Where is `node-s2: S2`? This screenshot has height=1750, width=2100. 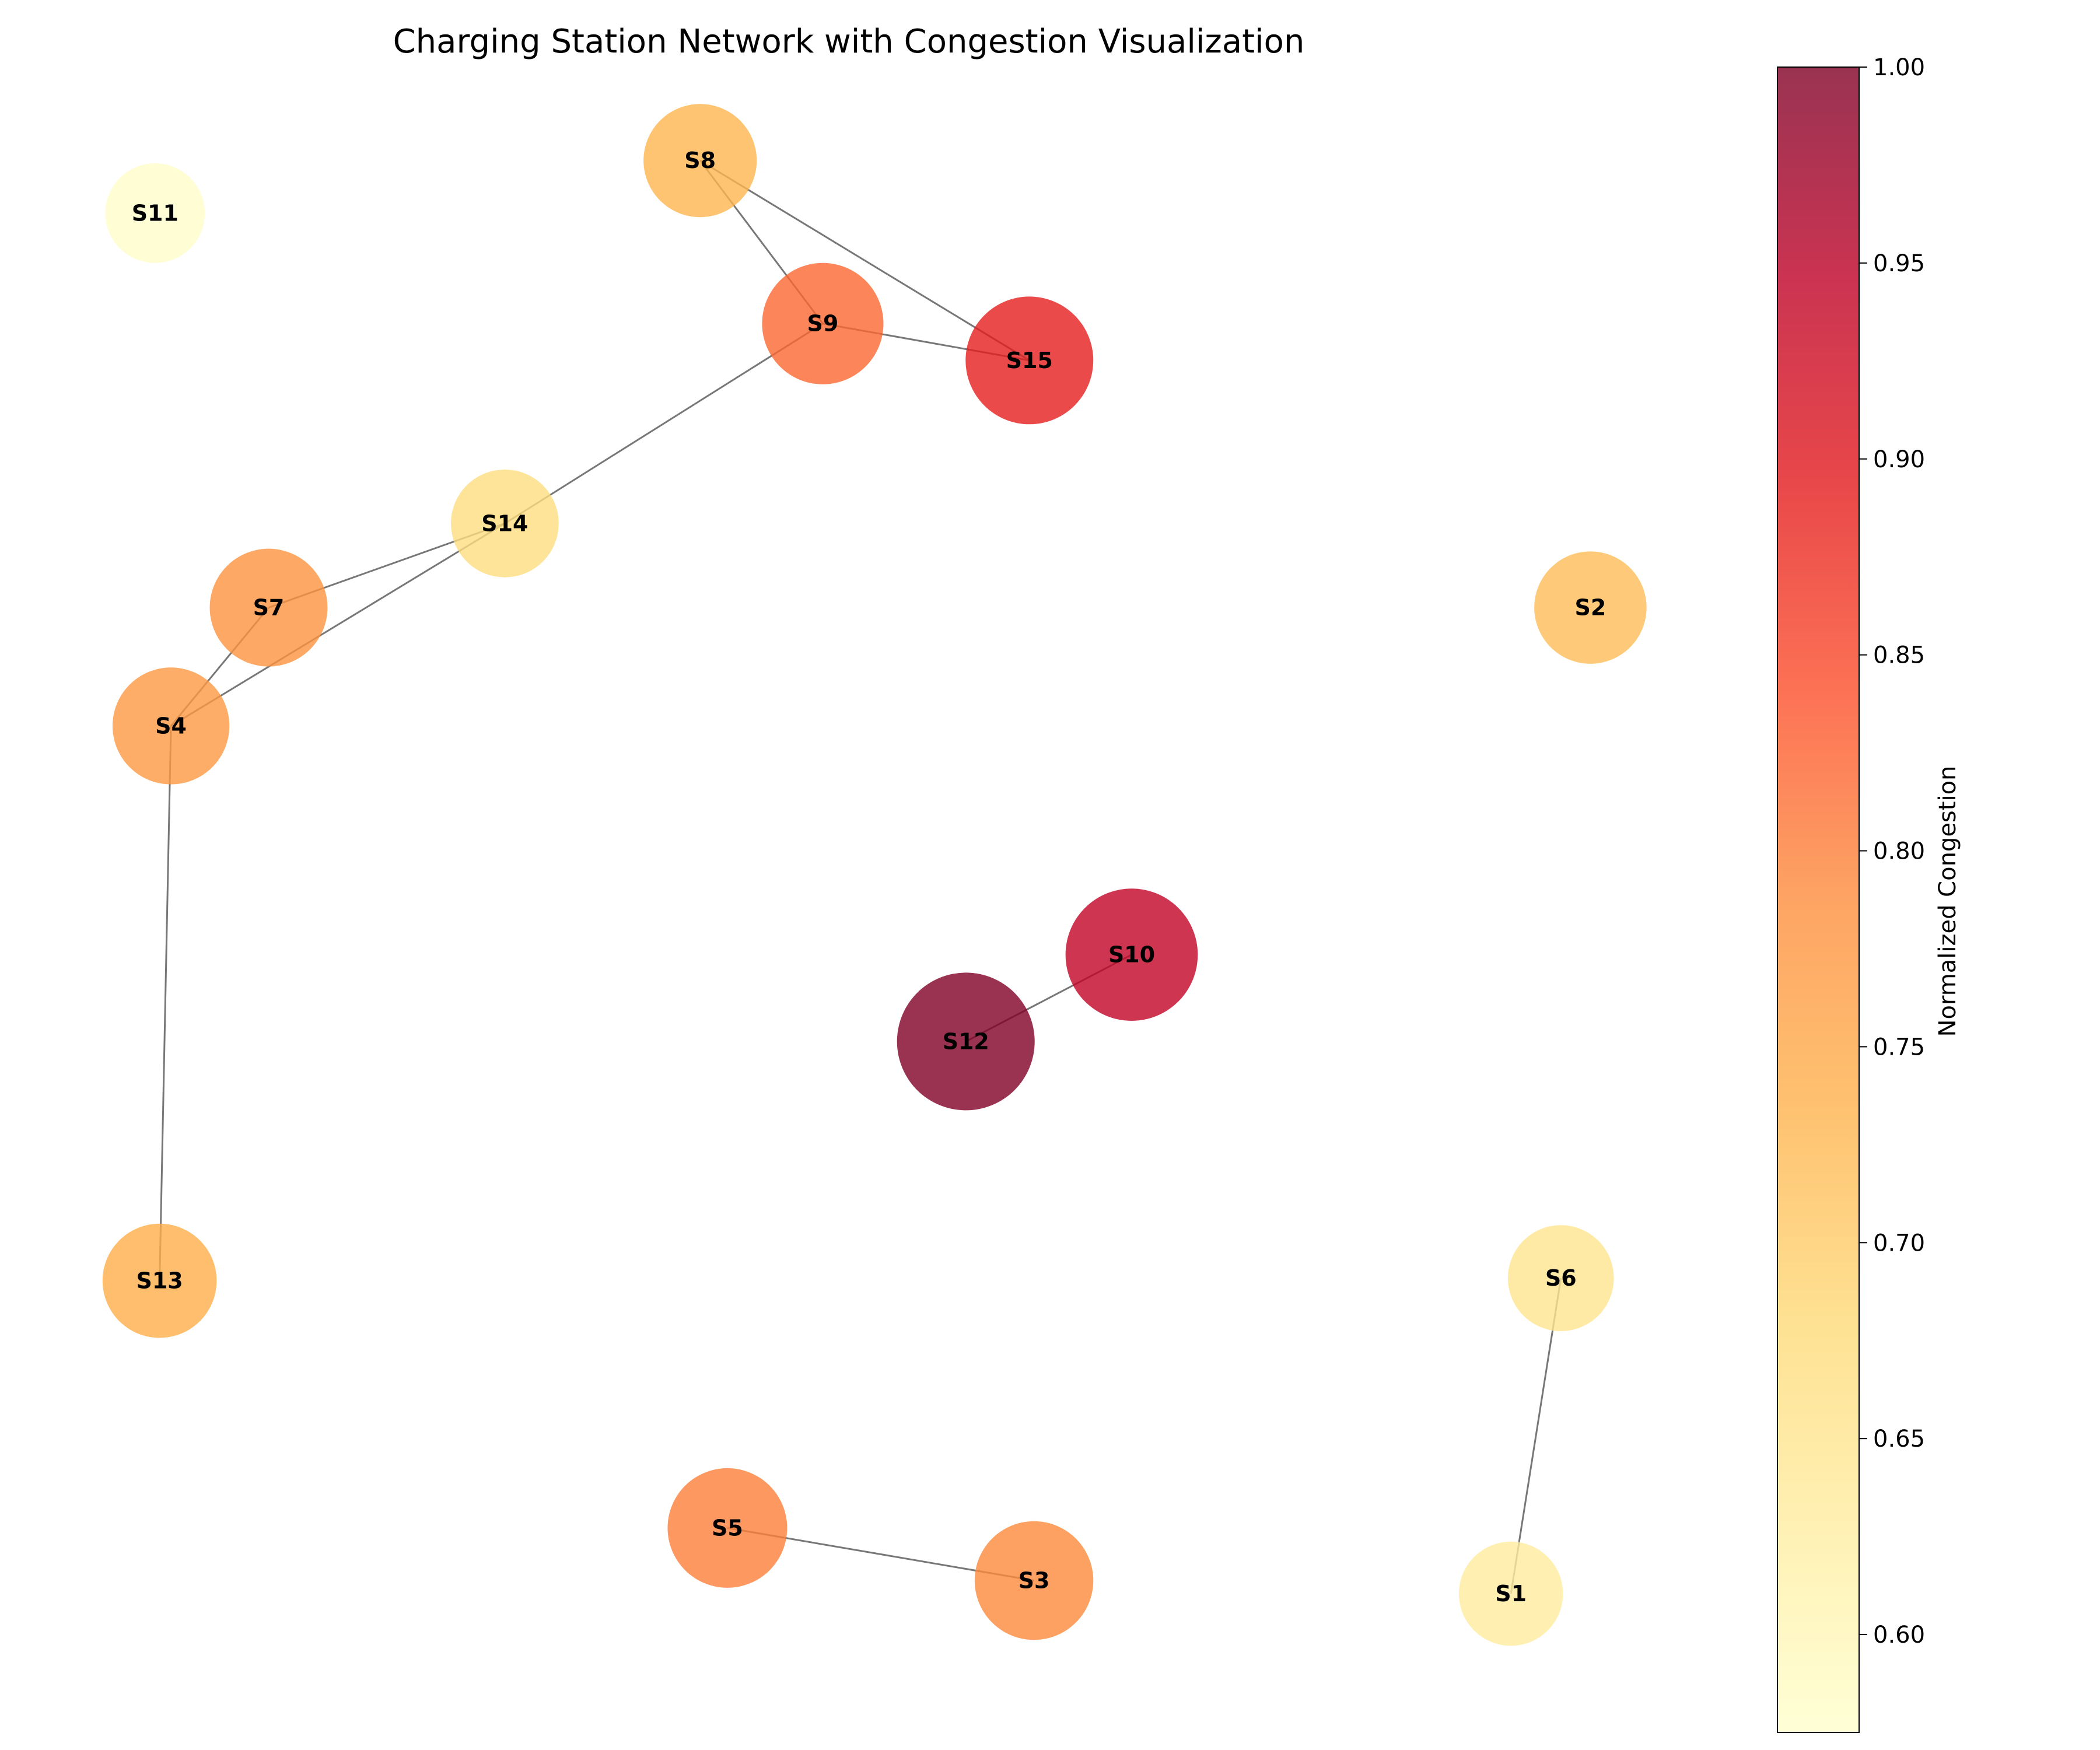 node-s2: S2 is located at coordinates (1590, 607).